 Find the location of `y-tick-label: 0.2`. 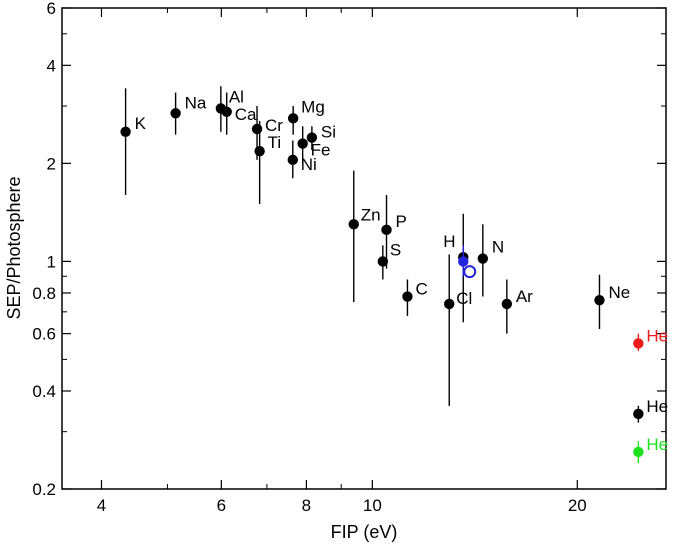

y-tick-label: 0.2 is located at coordinates (44, 489).